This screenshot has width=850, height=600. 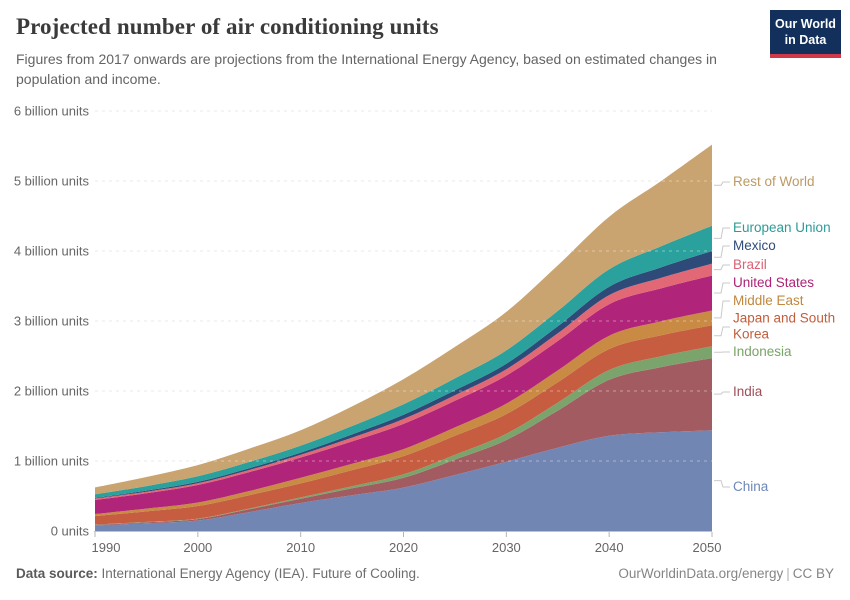 I want to click on legend-label-middle-east: Middle East, so click(x=768, y=300).